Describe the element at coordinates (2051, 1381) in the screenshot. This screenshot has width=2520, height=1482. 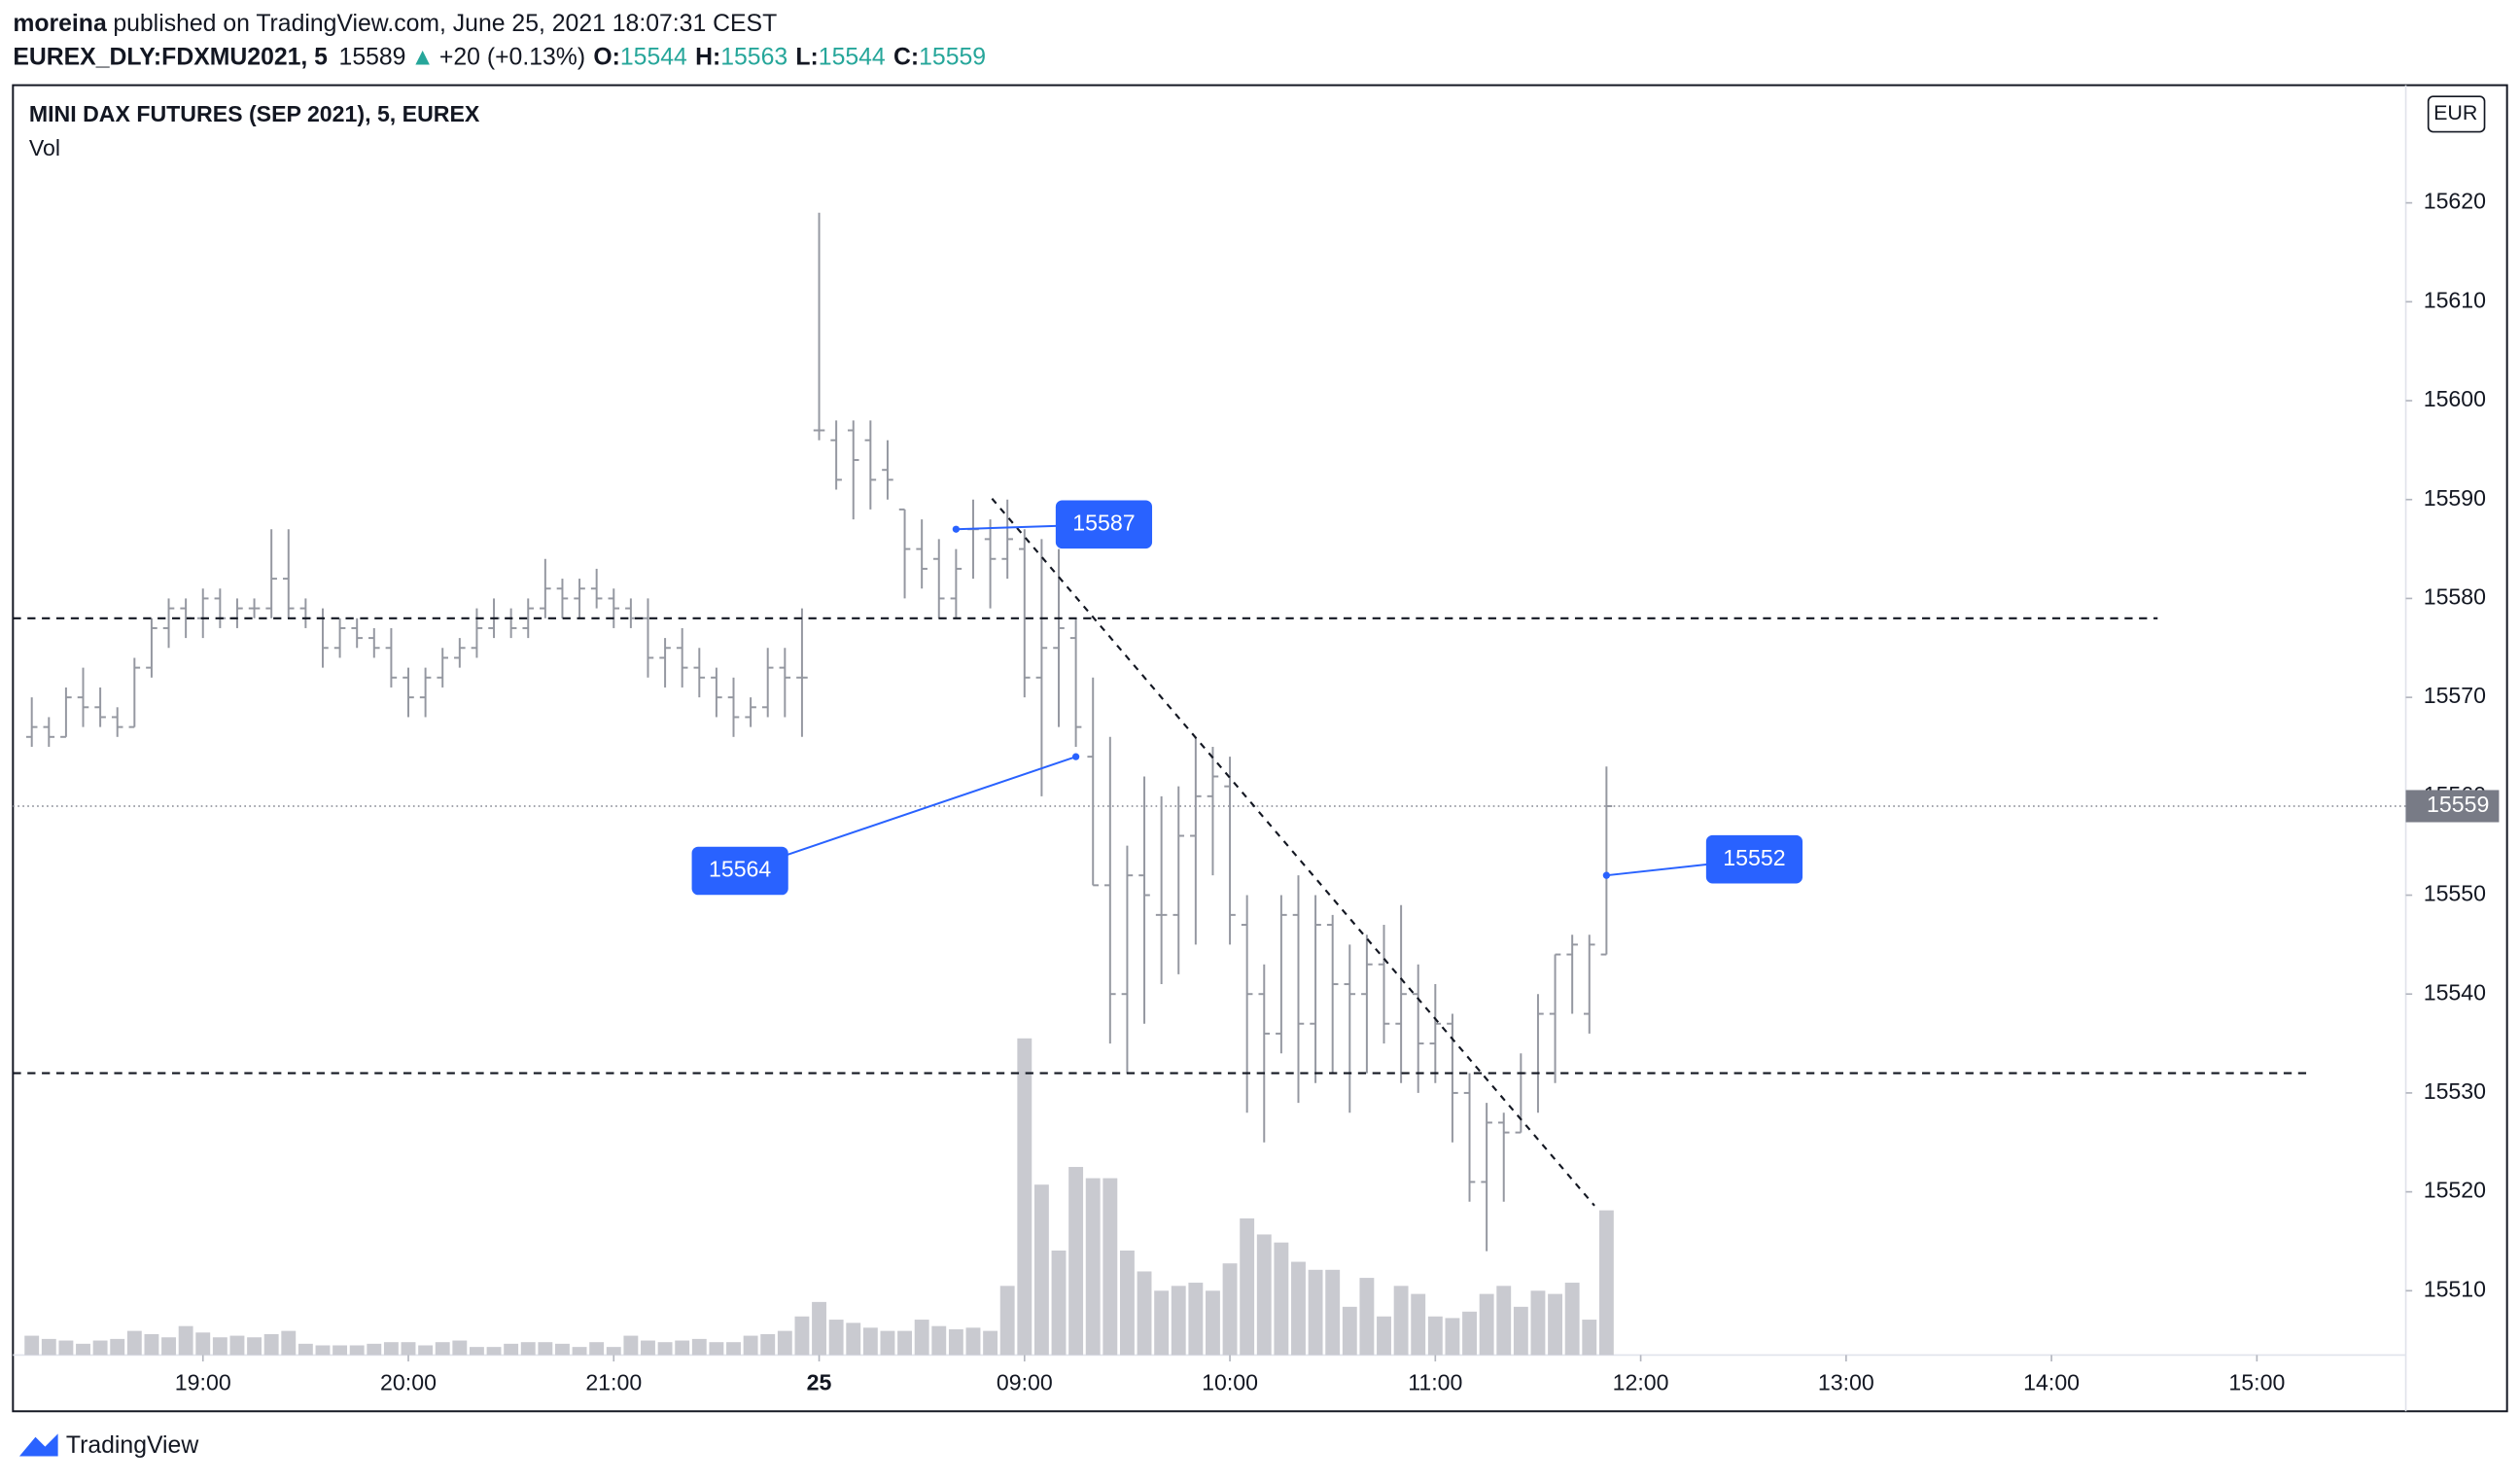
I see `x-tick-label: 14:00` at that location.